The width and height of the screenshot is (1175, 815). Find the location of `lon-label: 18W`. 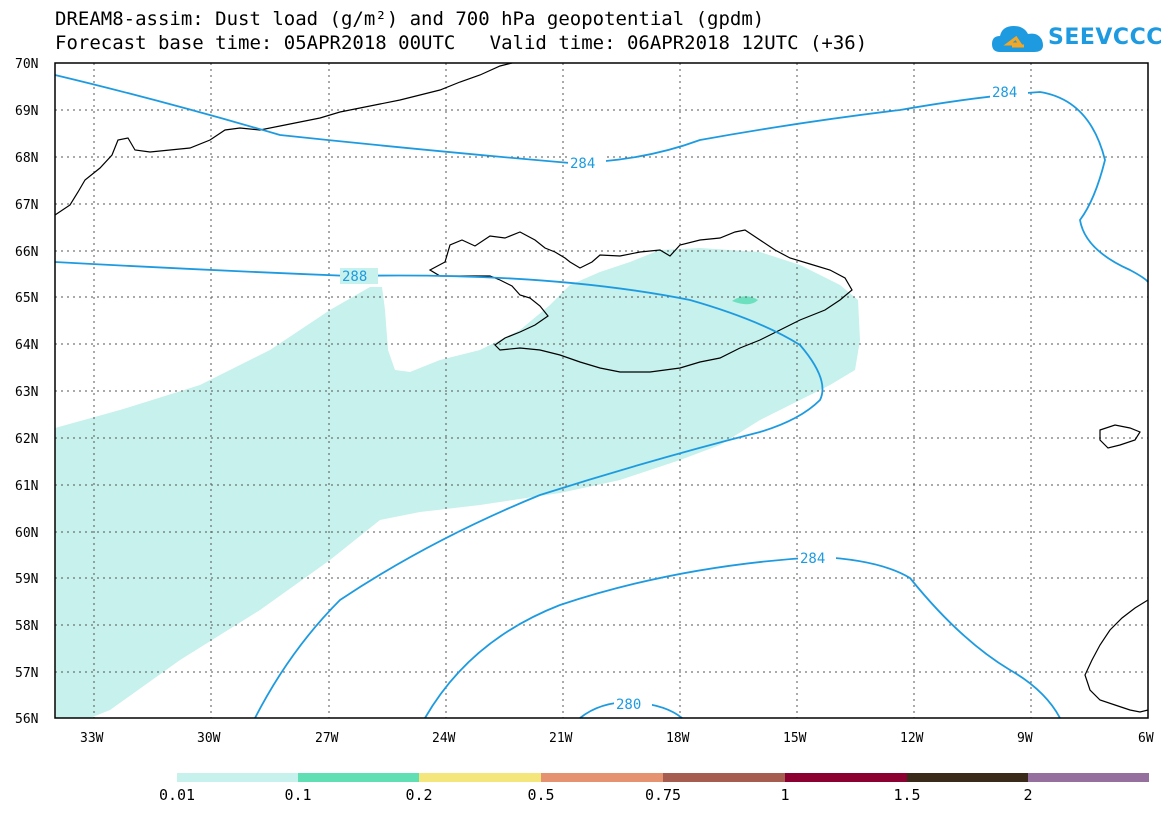

lon-label: 18W is located at coordinates (678, 738).